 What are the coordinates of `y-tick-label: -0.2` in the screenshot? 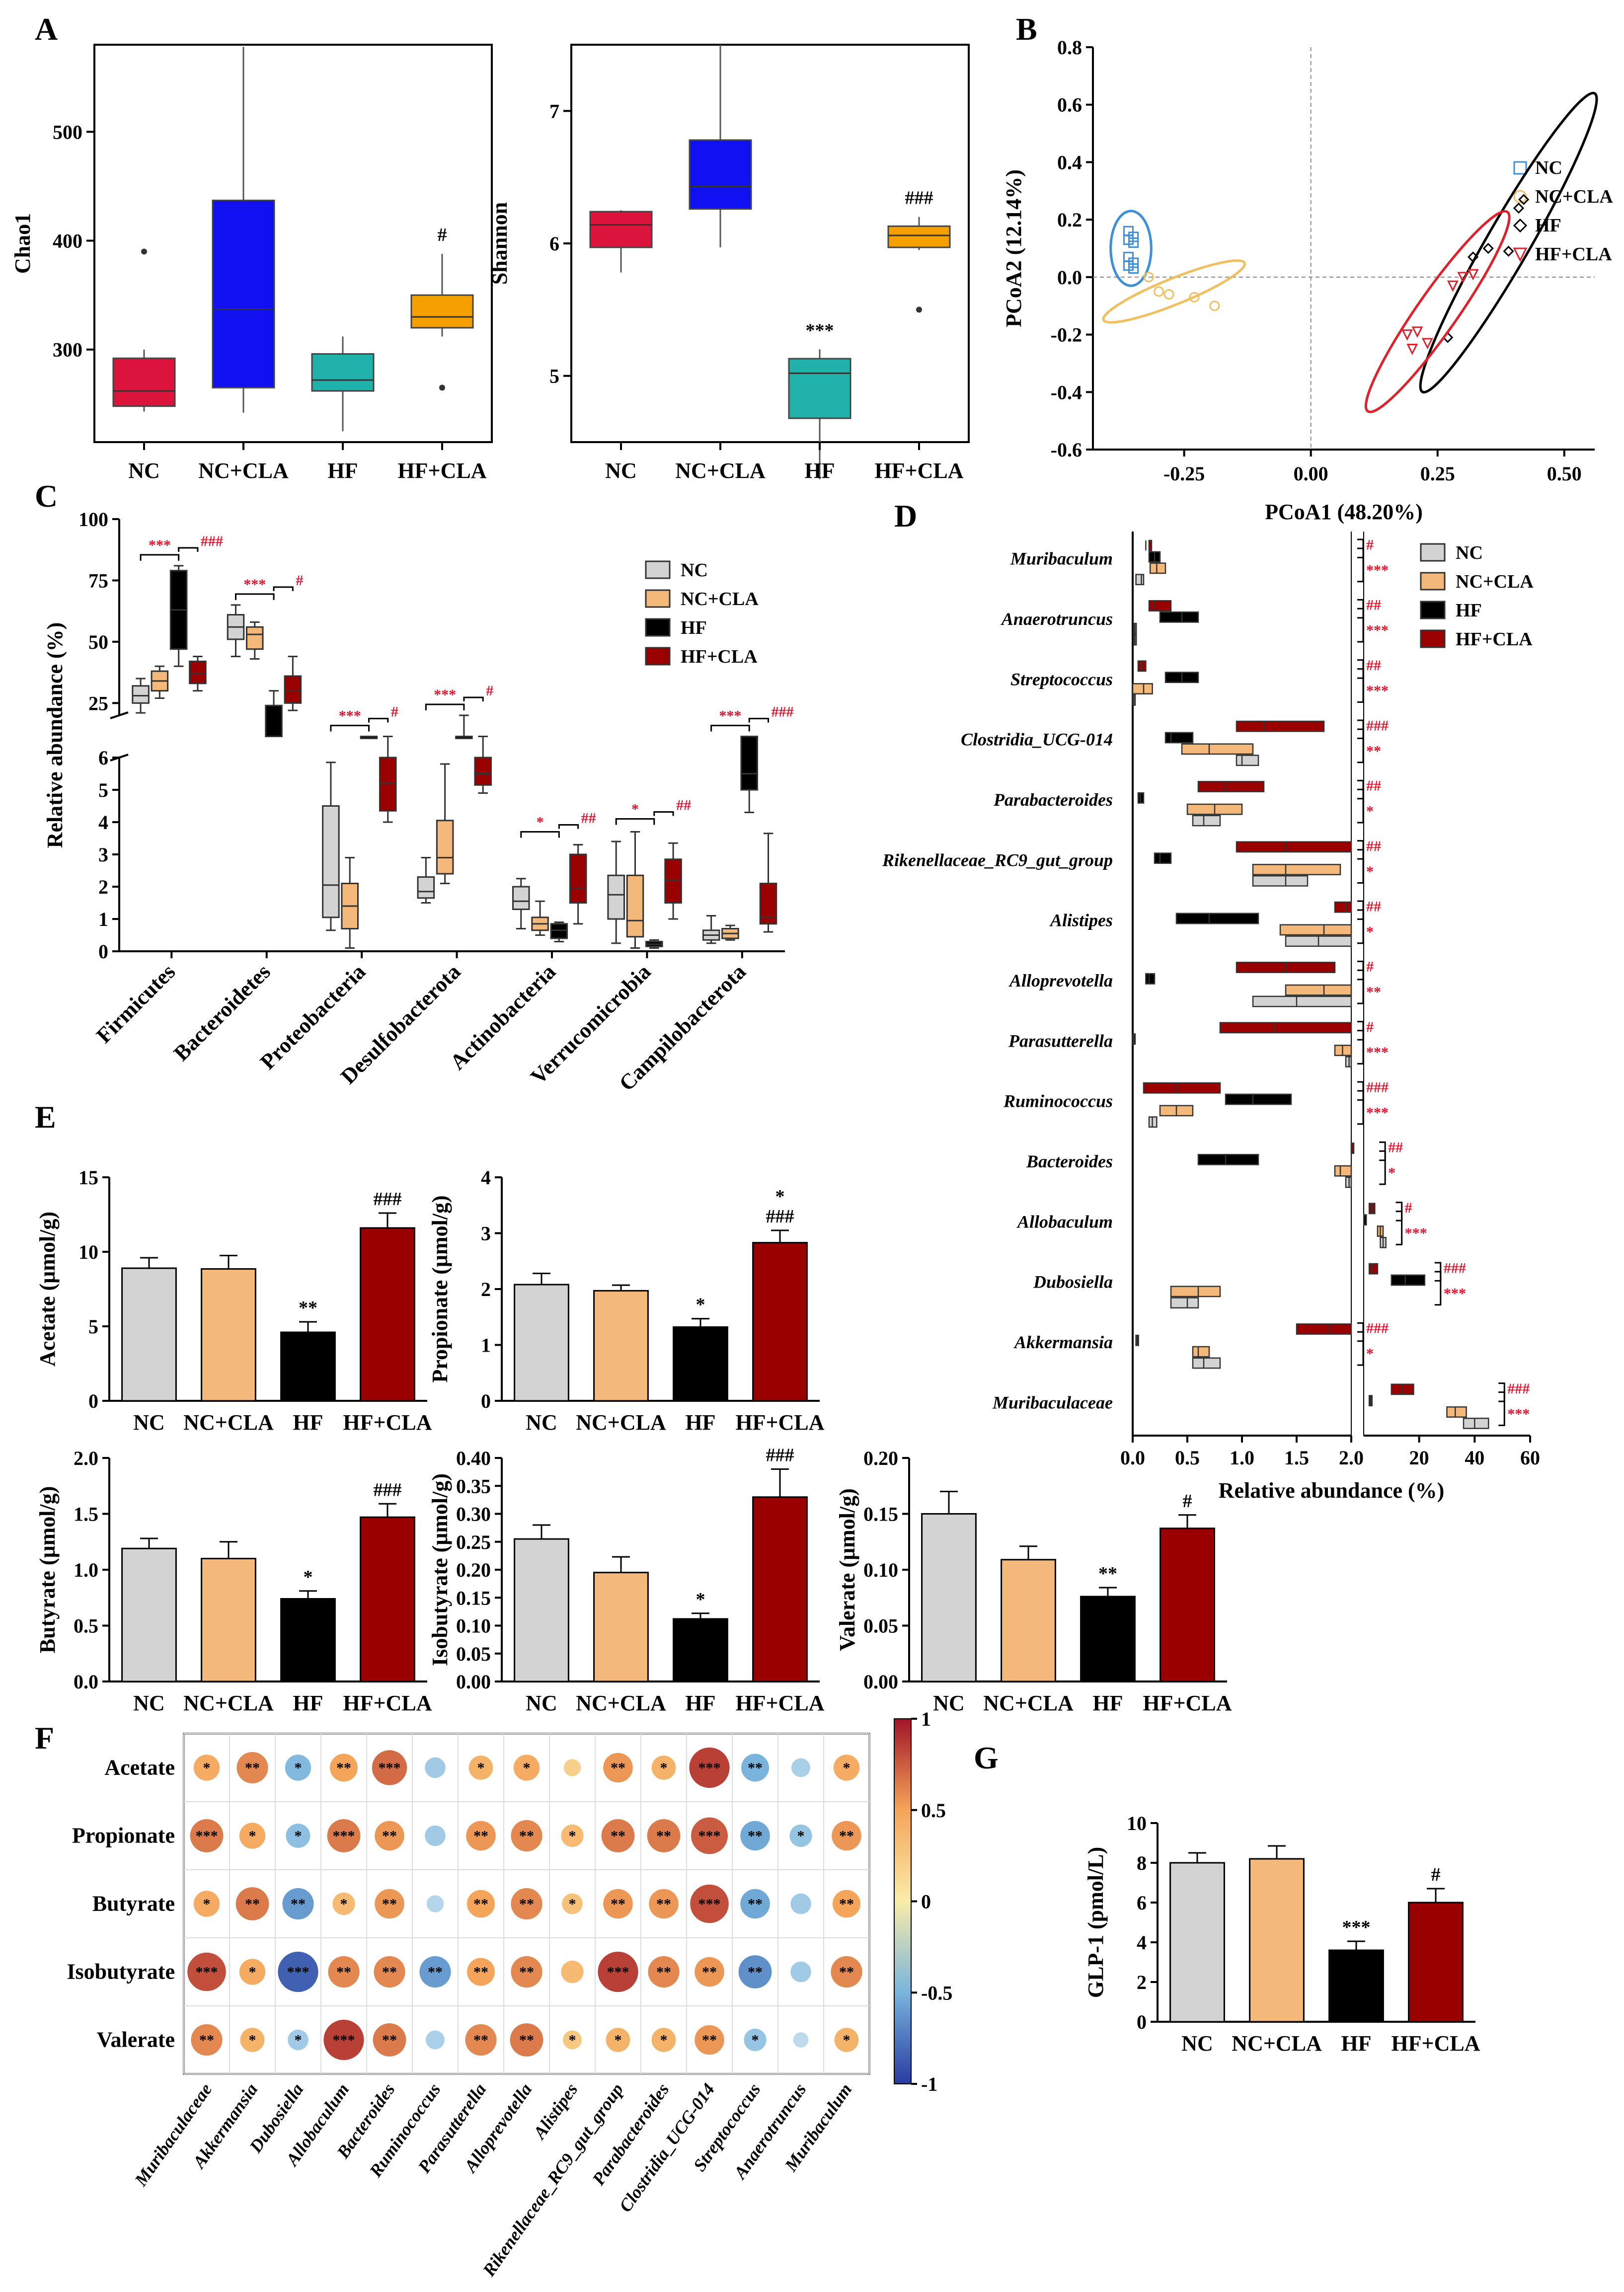 It's located at (1066, 335).